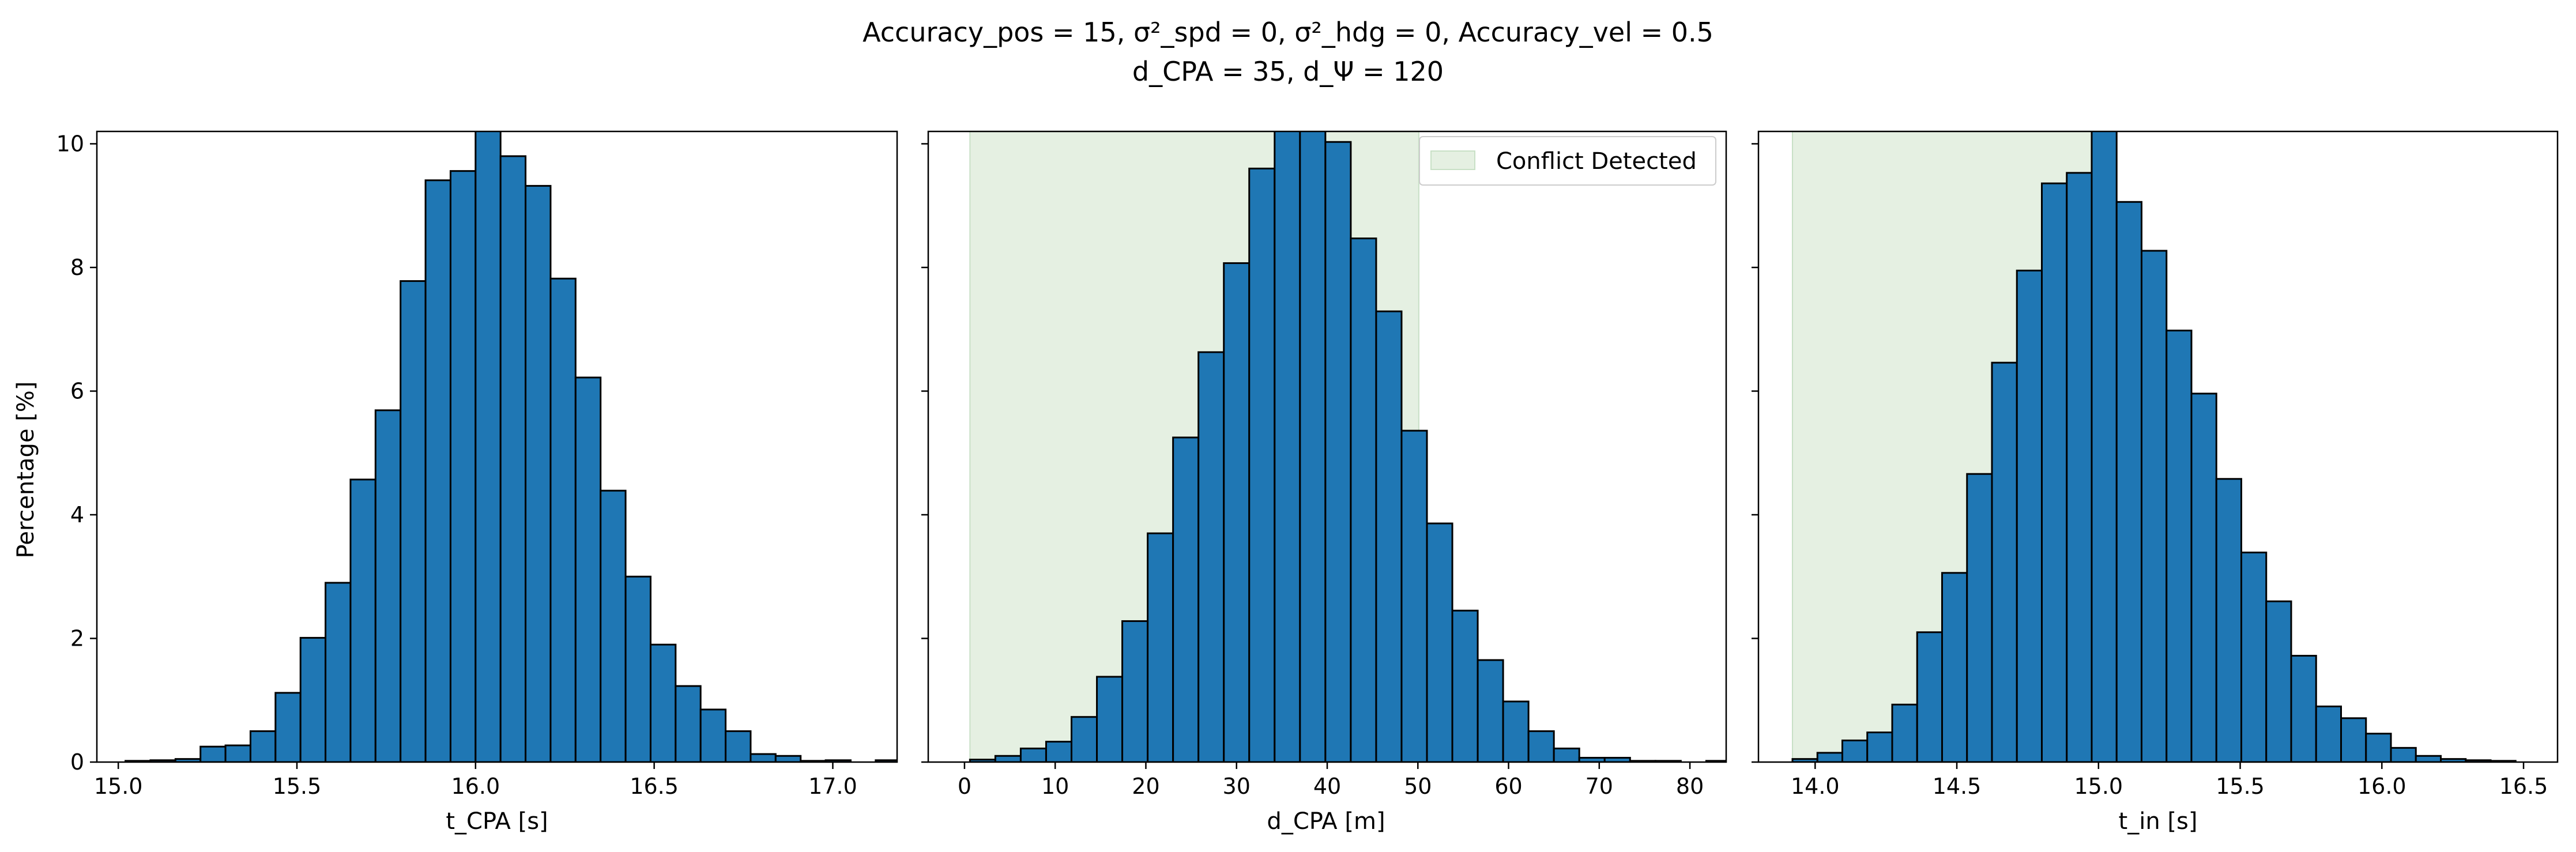  I want to click on legend-label-conflict: Conflict Detected, so click(1596, 161).